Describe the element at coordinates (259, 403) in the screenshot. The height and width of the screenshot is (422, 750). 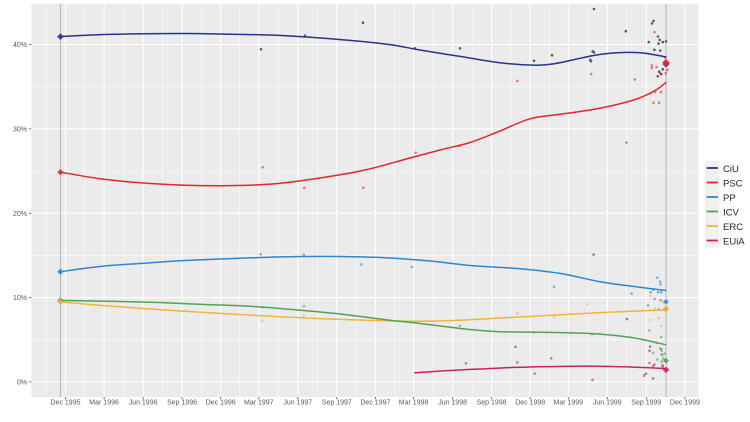
I see `svg-text: Mar 1997` at that location.